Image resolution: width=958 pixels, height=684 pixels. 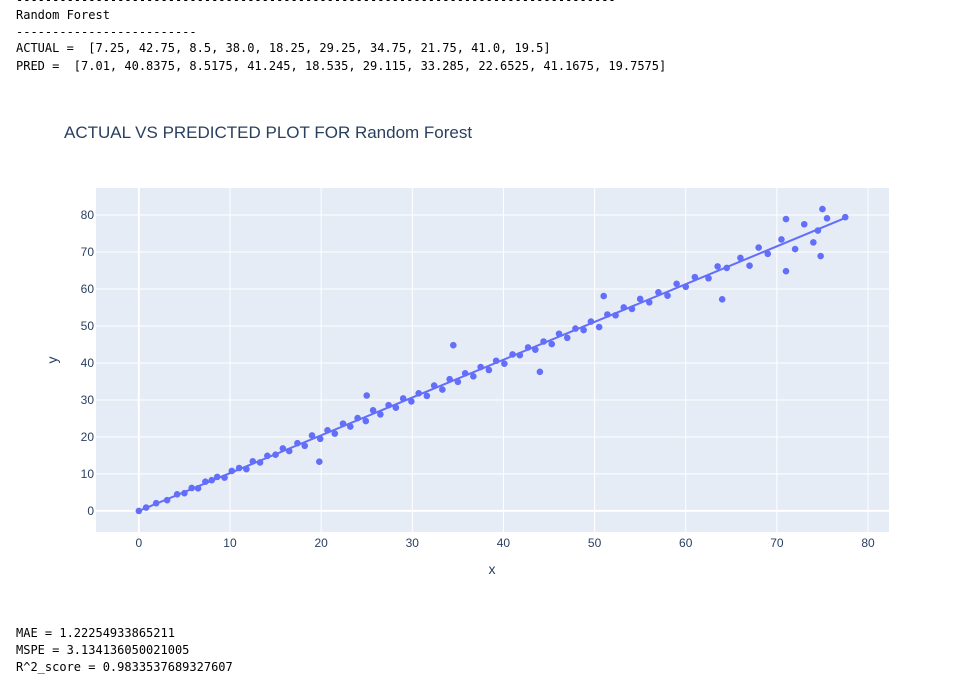 I want to click on rule: -------------------------, so click(x=106, y=32).